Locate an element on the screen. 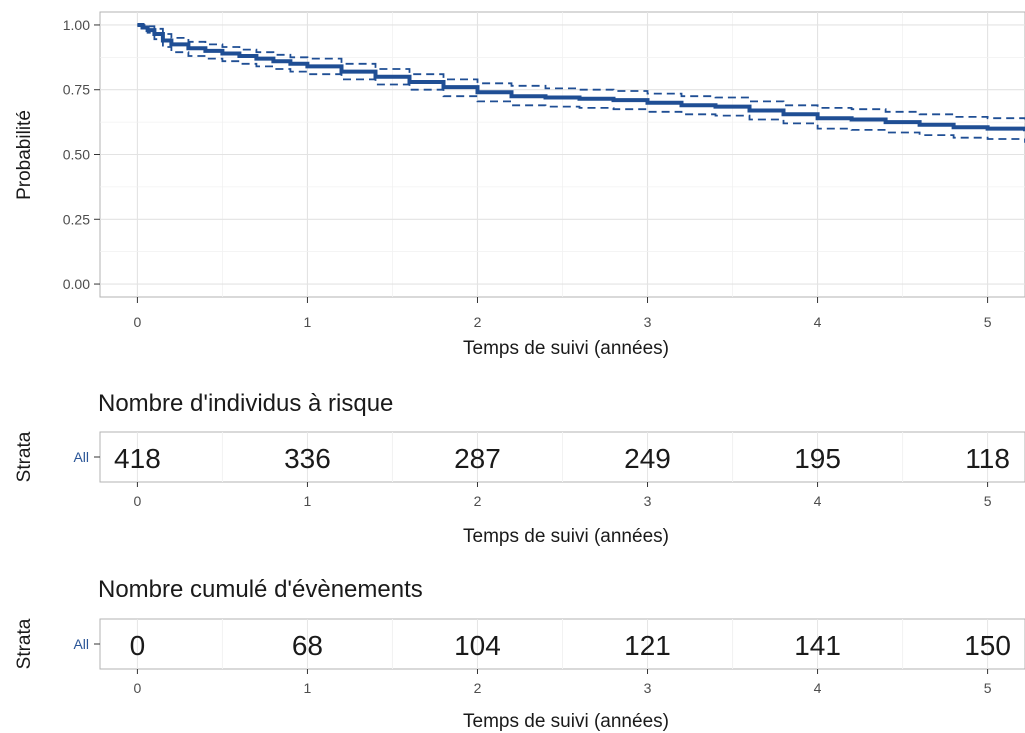 This screenshot has height=733, width=1025. events-x-tick-label: 3 is located at coordinates (648, 688).